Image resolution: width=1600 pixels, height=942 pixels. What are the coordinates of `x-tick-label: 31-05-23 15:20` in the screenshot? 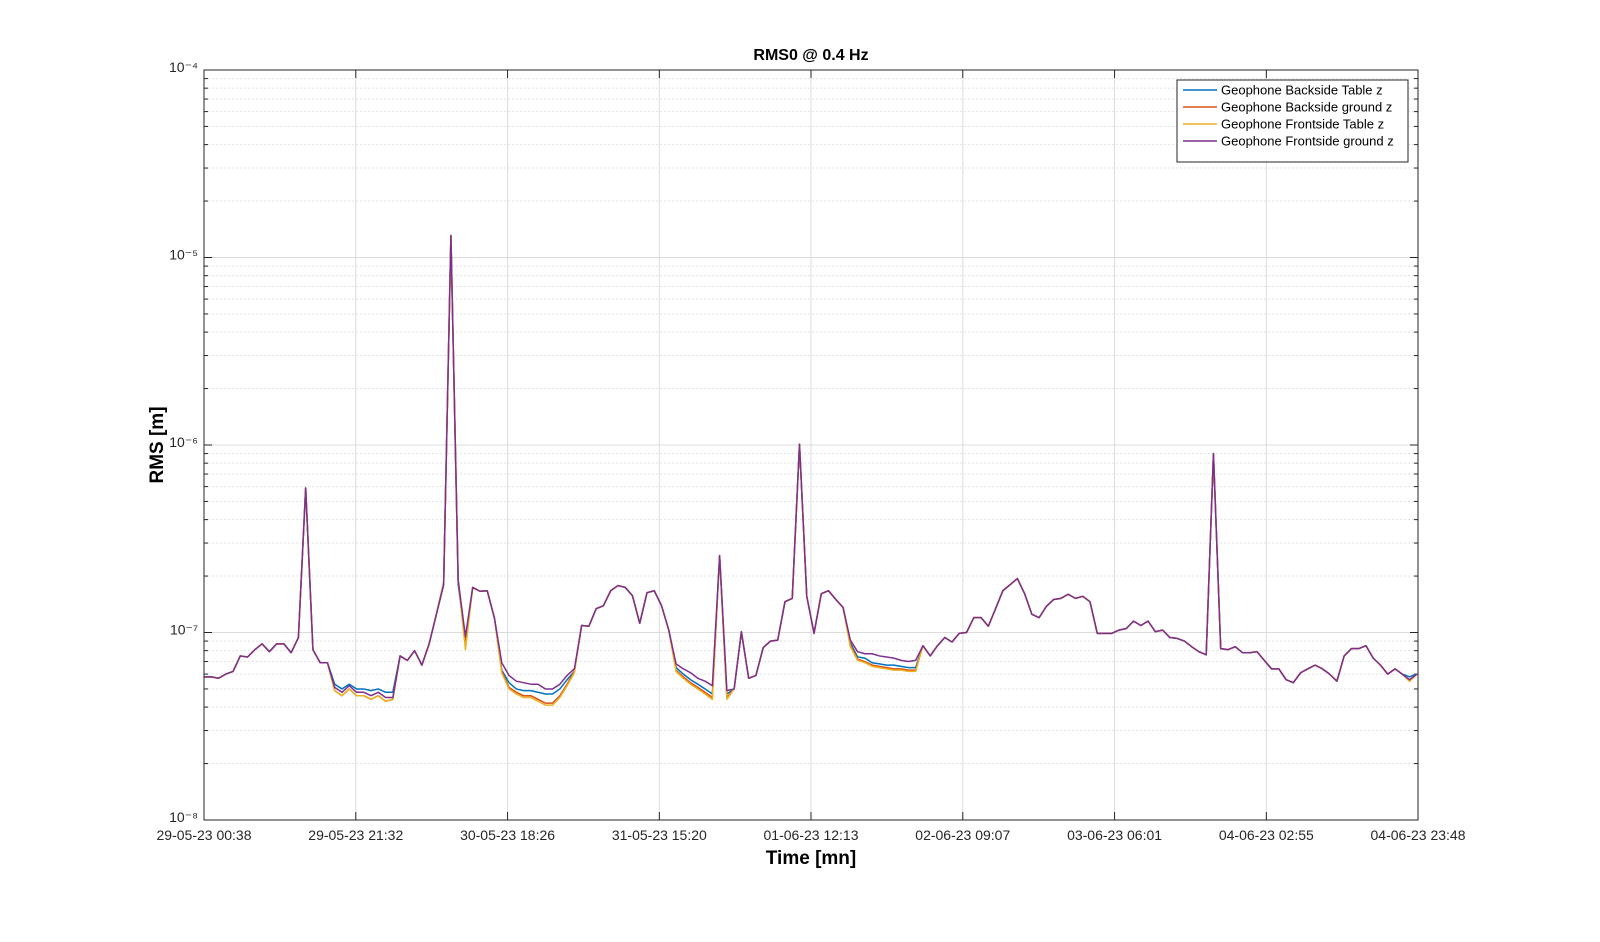 It's located at (659, 835).